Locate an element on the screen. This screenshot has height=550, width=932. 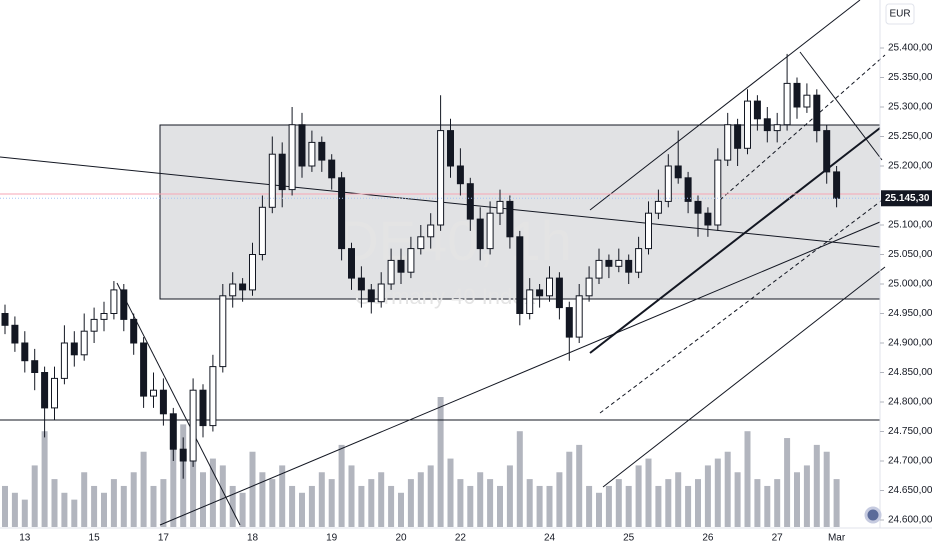
x-tick-label: 27 is located at coordinates (778, 538).